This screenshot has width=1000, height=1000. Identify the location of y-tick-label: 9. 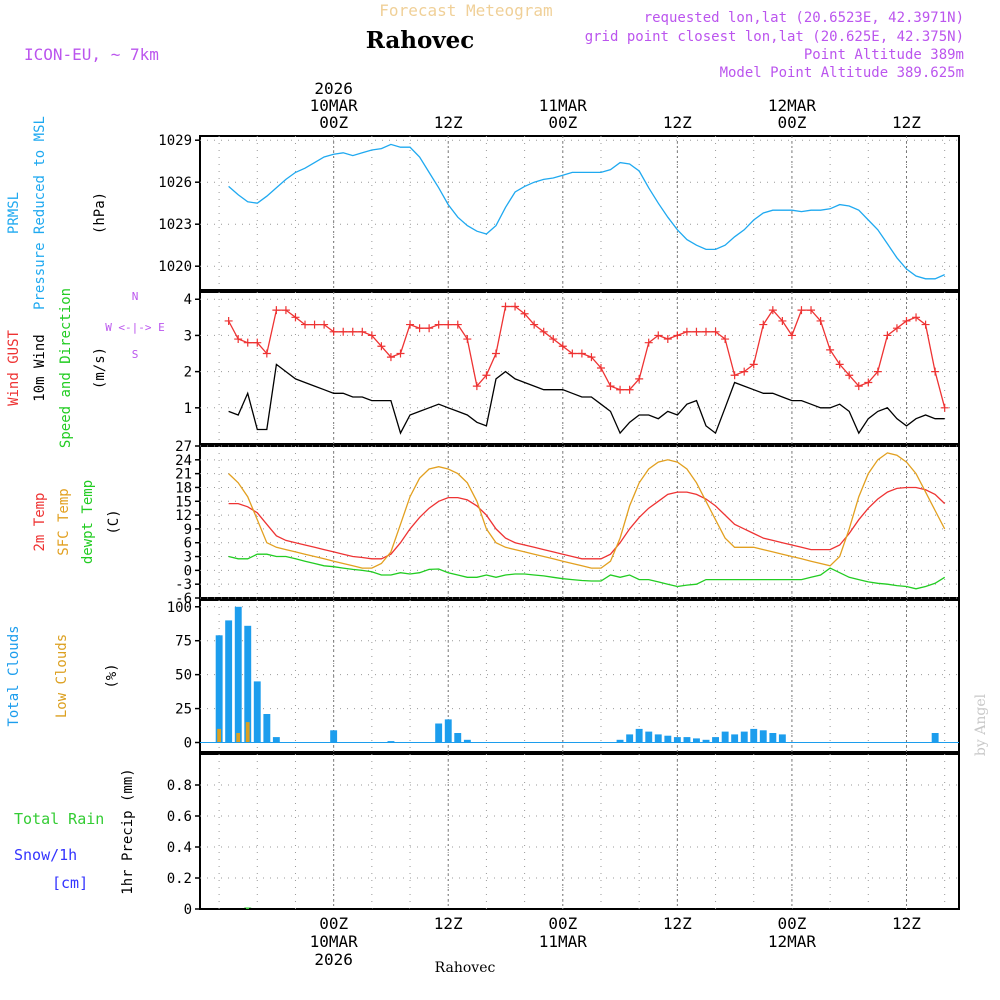
(188, 530).